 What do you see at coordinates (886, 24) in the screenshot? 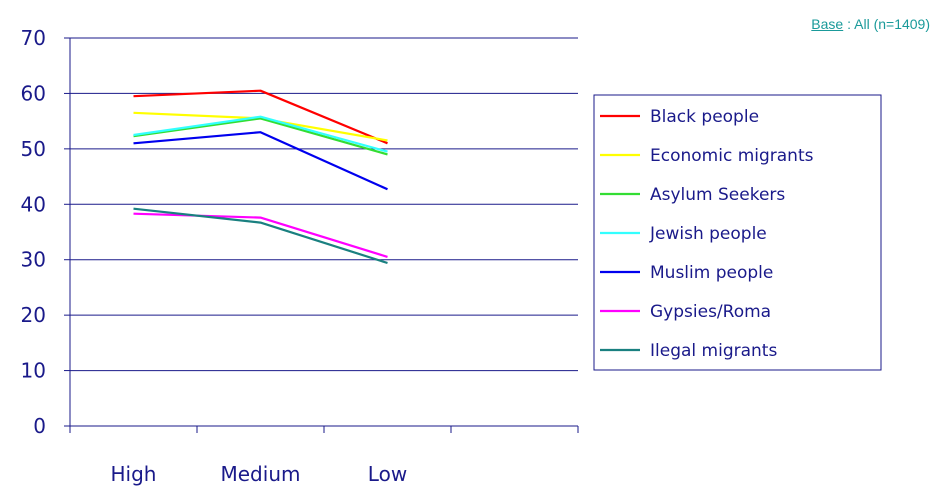
I see `base-text: : All (n=1409)` at bounding box center [886, 24].